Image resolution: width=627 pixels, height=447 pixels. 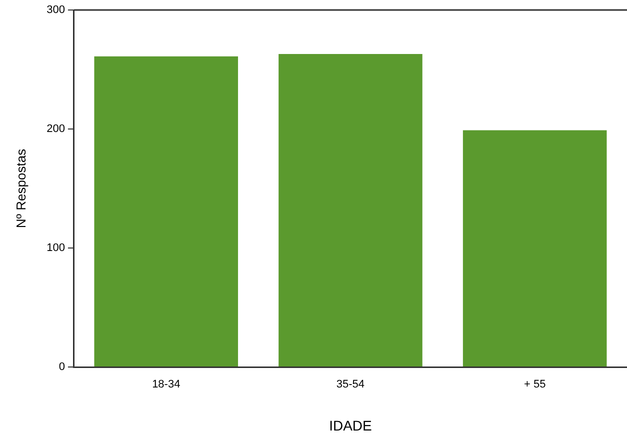 I want to click on bar, so click(x=534, y=248).